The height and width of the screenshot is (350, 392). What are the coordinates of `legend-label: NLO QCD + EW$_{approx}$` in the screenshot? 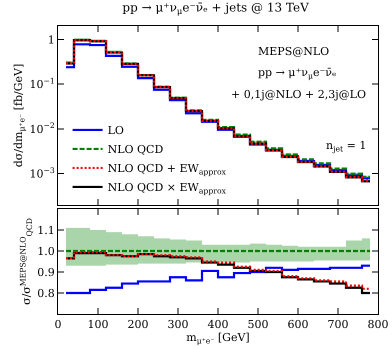 It's located at (167, 169).